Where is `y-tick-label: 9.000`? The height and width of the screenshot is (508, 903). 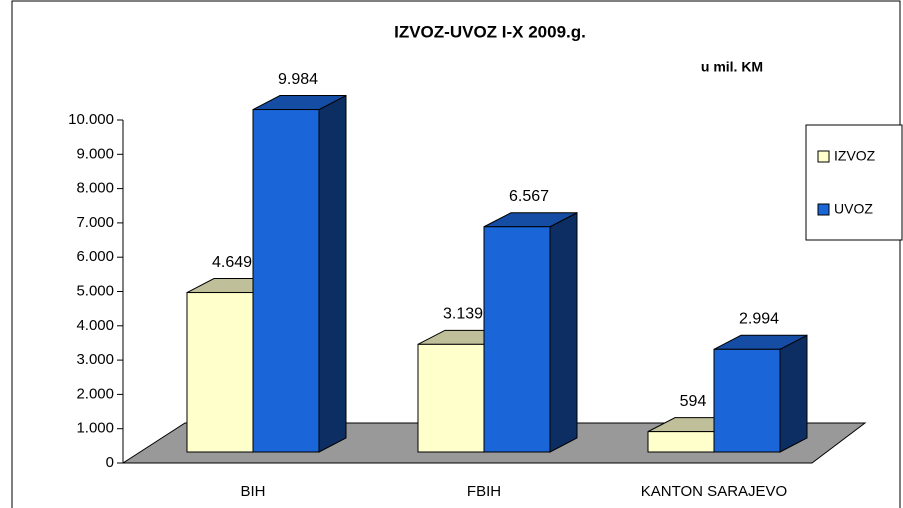
y-tick-label: 9.000 is located at coordinates (95, 153).